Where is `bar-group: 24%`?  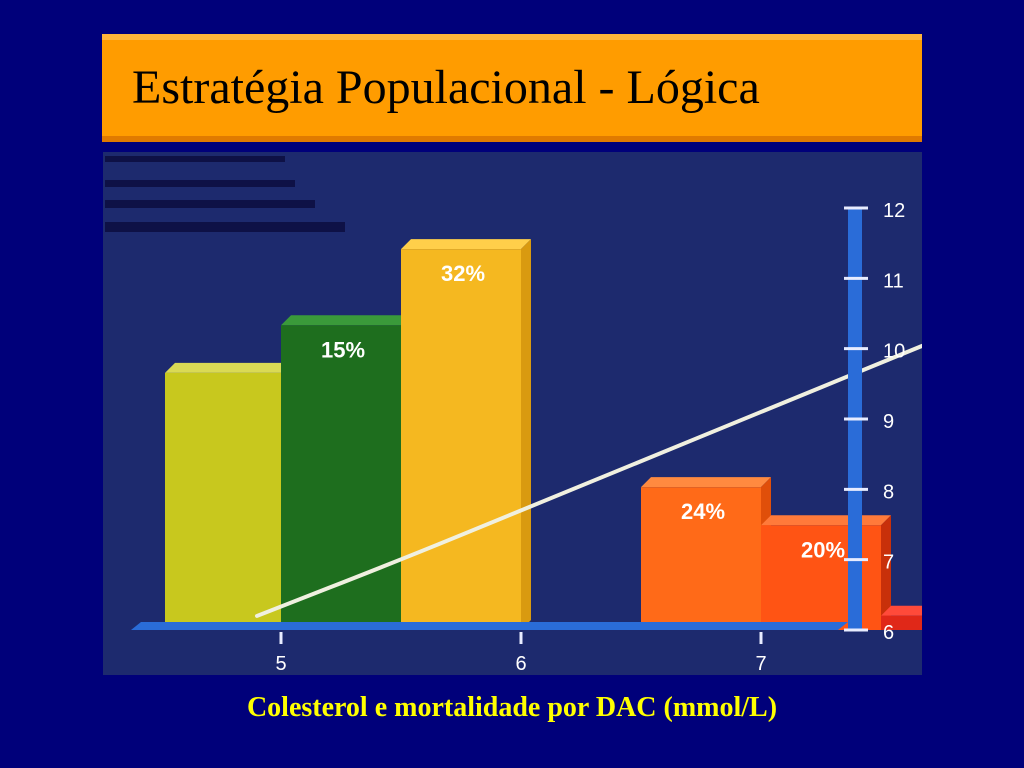
bar-group: 24% is located at coordinates (706, 553).